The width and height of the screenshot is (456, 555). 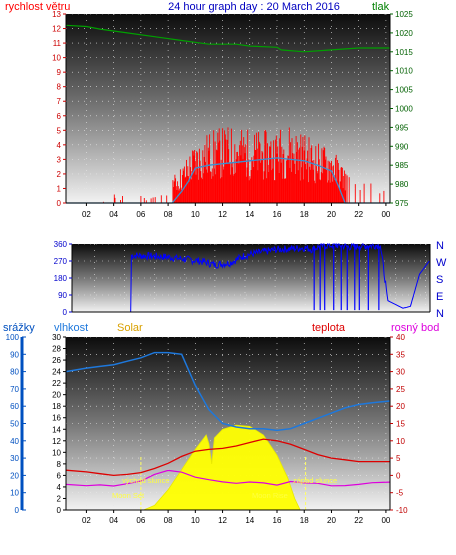 I want to click on temp-right-tick-label: -10, so click(x=402, y=510).